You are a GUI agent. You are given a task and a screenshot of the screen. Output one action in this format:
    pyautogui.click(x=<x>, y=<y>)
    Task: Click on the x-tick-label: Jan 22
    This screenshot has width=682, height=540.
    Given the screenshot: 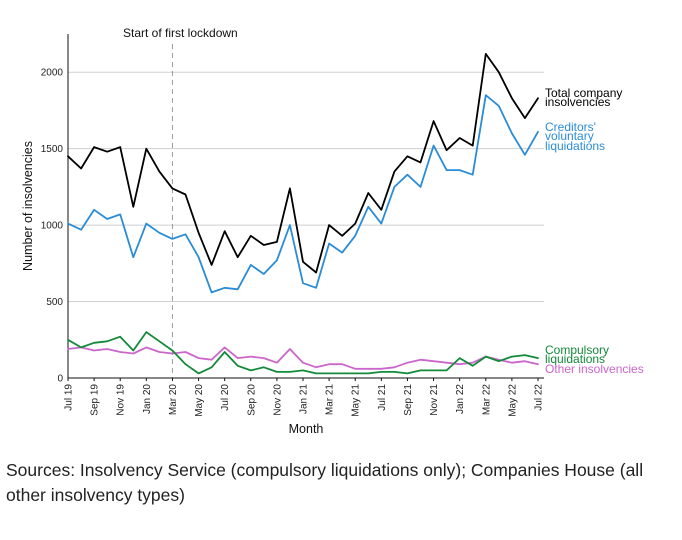 What is the action you would take?
    pyautogui.click(x=460, y=399)
    